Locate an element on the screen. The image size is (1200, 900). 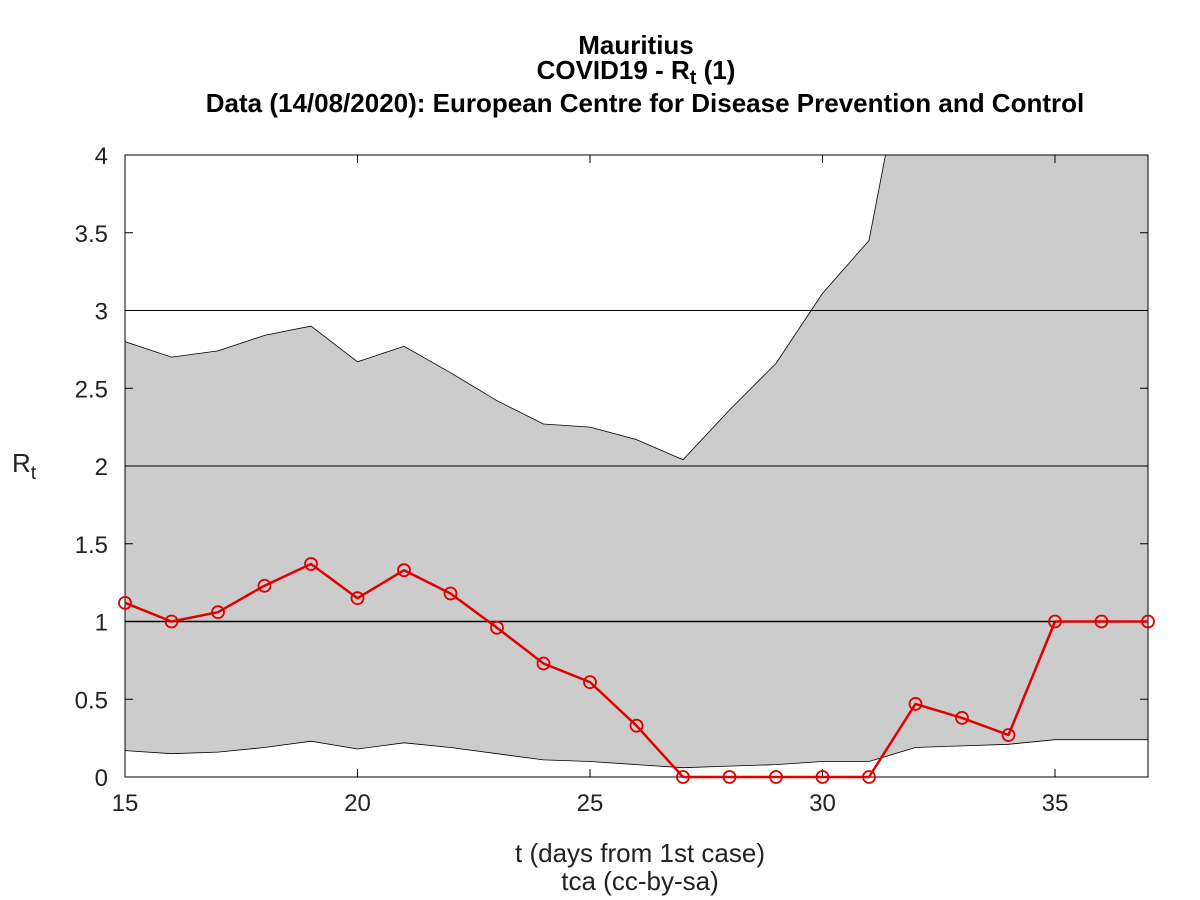
y-axis-label: Rt is located at coordinates (24, 466).